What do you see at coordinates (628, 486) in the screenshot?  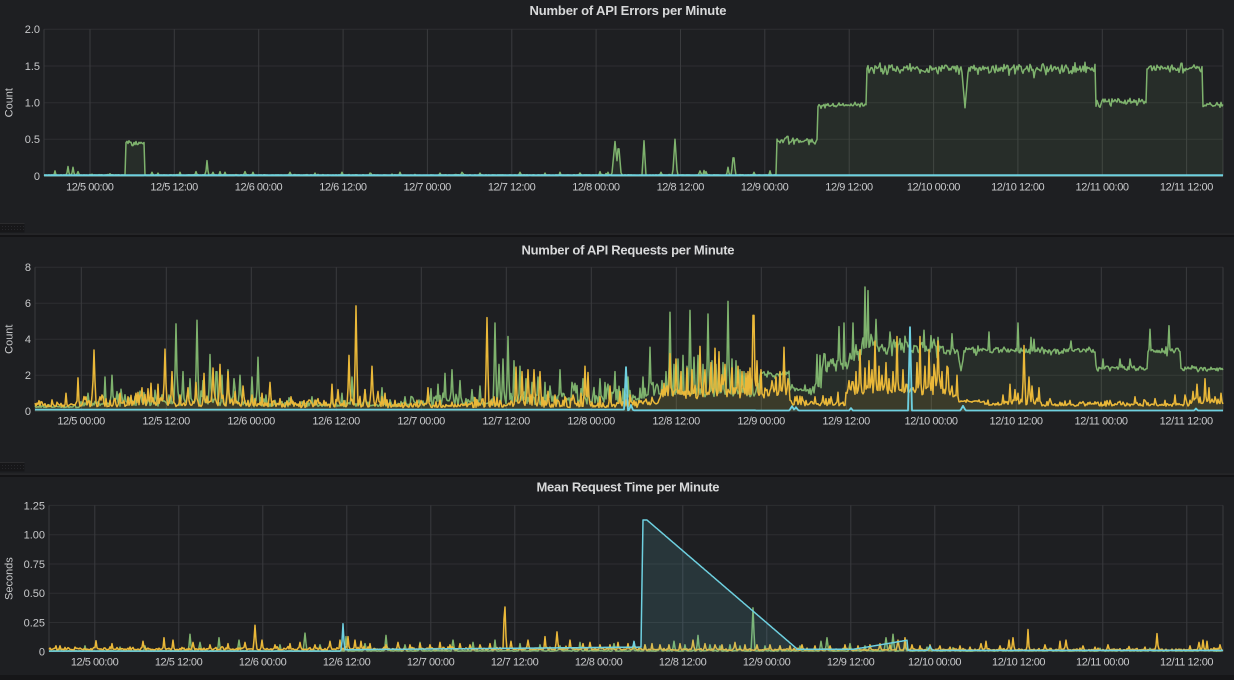 I see `svg-text: Mean Request Time per Minute` at bounding box center [628, 486].